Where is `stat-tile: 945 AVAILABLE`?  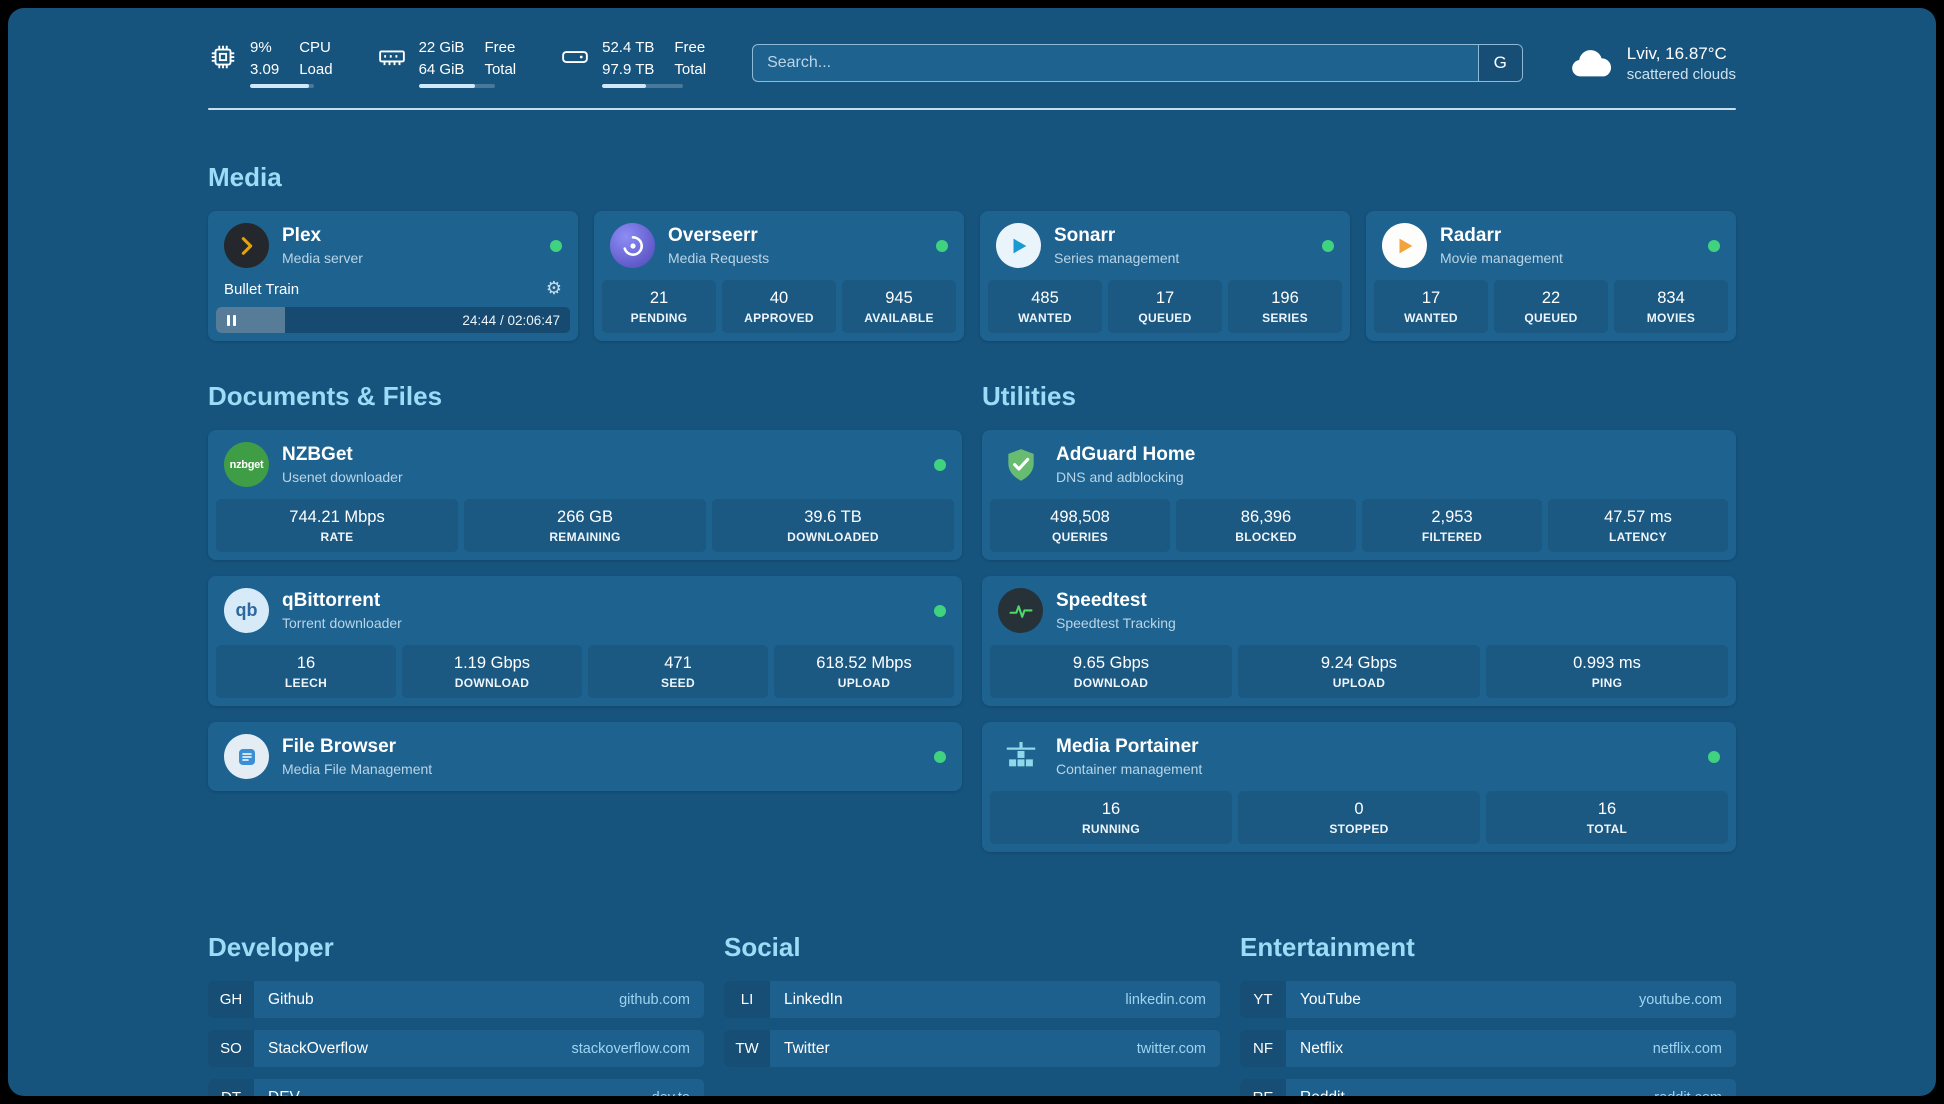 stat-tile: 945 AVAILABLE is located at coordinates (899, 306).